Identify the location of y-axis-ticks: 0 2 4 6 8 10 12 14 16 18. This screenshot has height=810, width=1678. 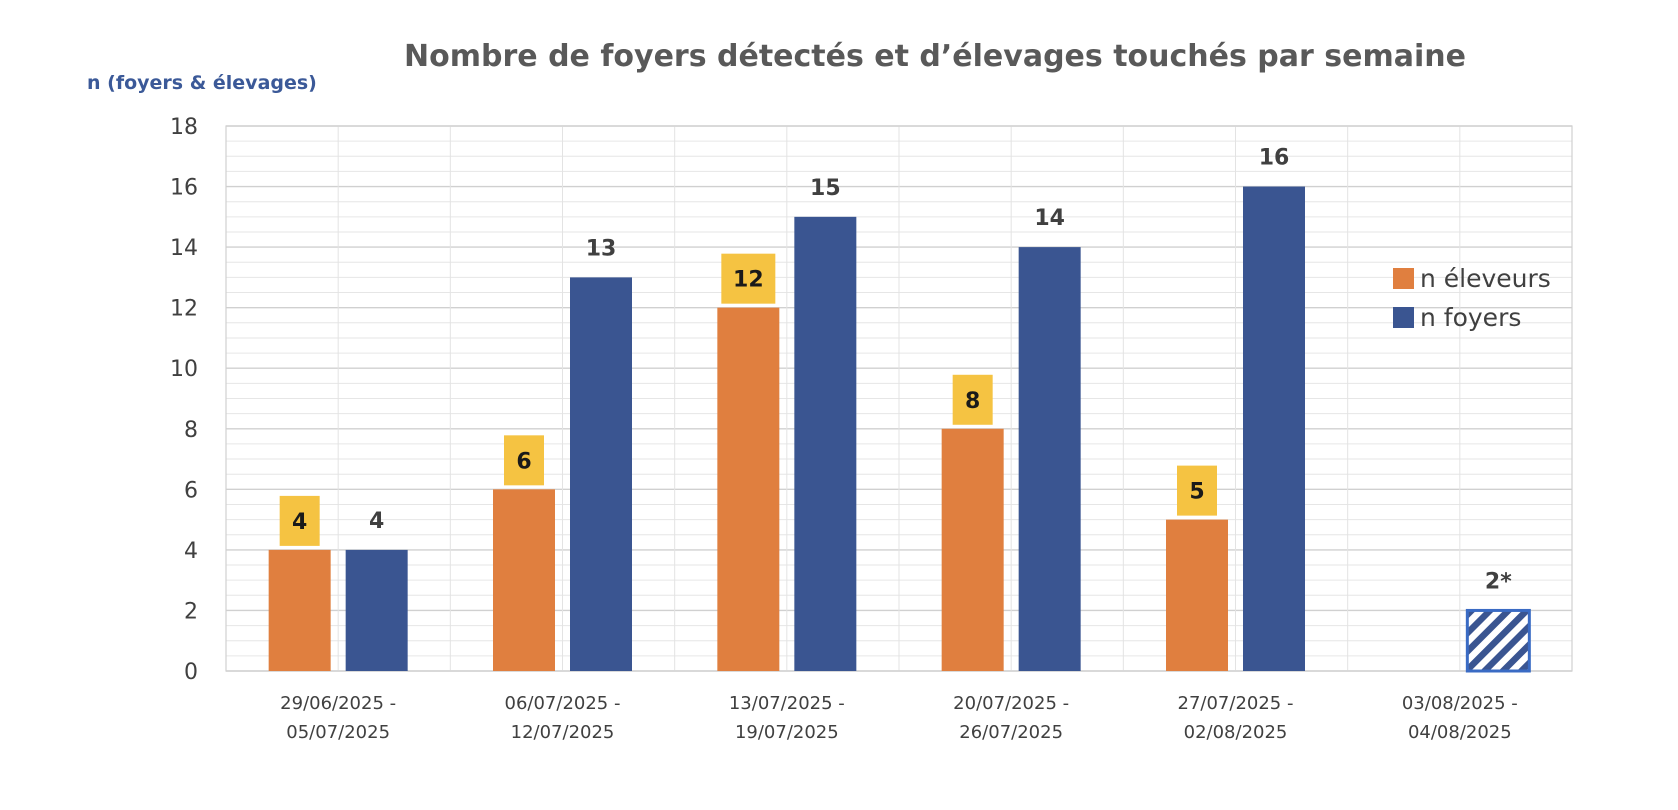
(184, 400).